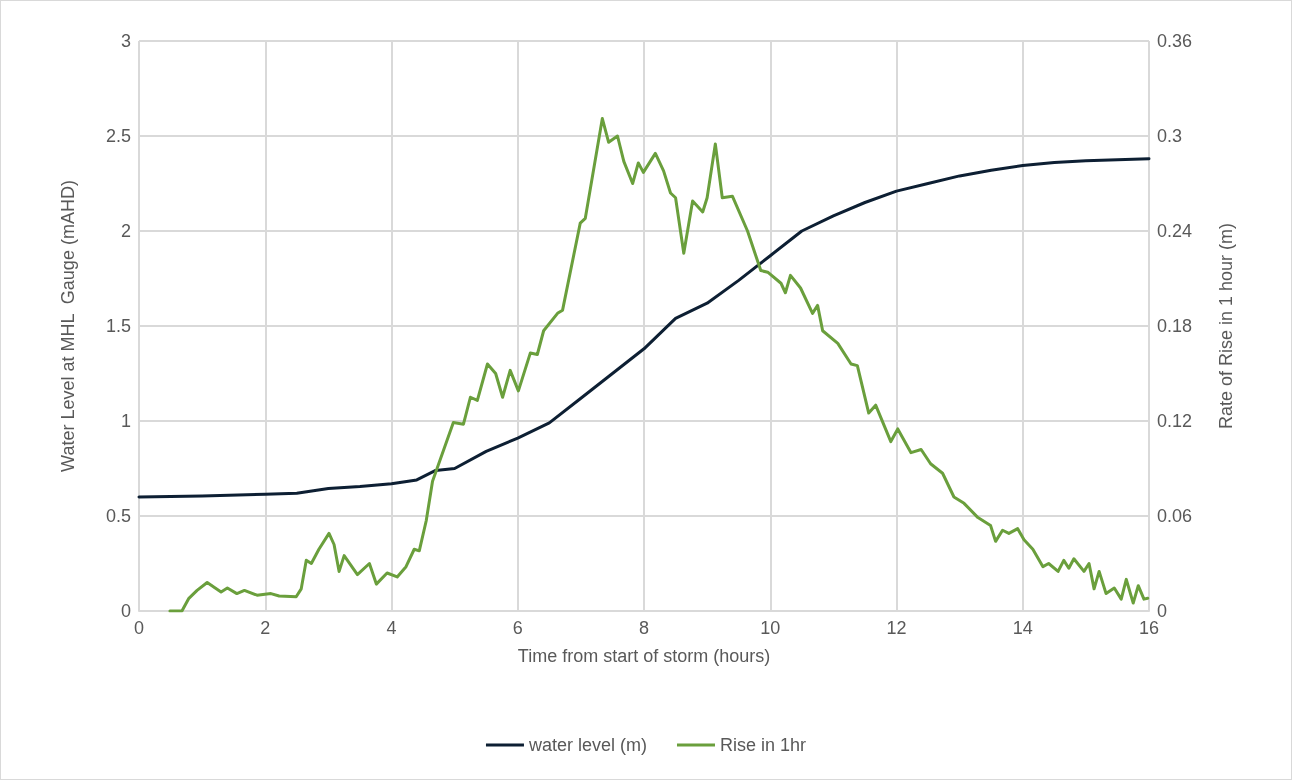 The image size is (1292, 780). I want to click on x-tick-label: 8, so click(644, 628).